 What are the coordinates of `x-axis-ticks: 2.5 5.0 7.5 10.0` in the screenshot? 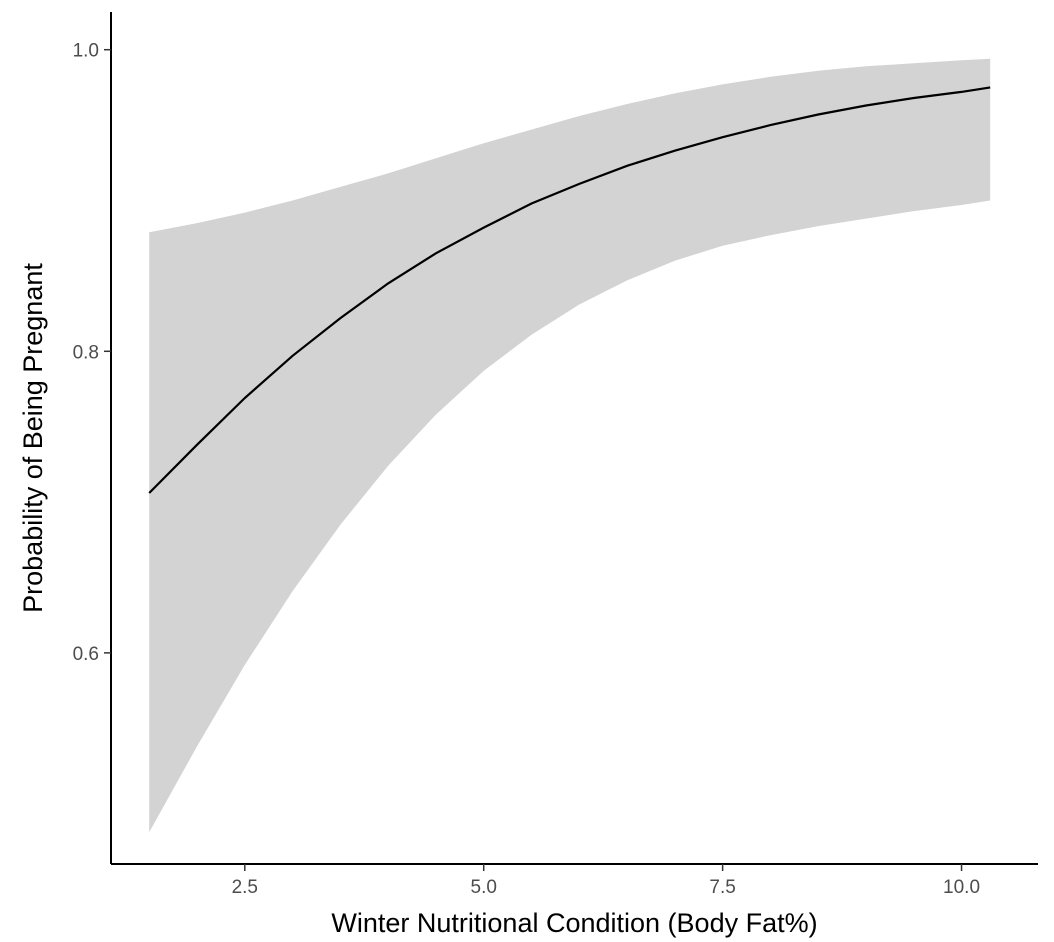 It's located at (606, 881).